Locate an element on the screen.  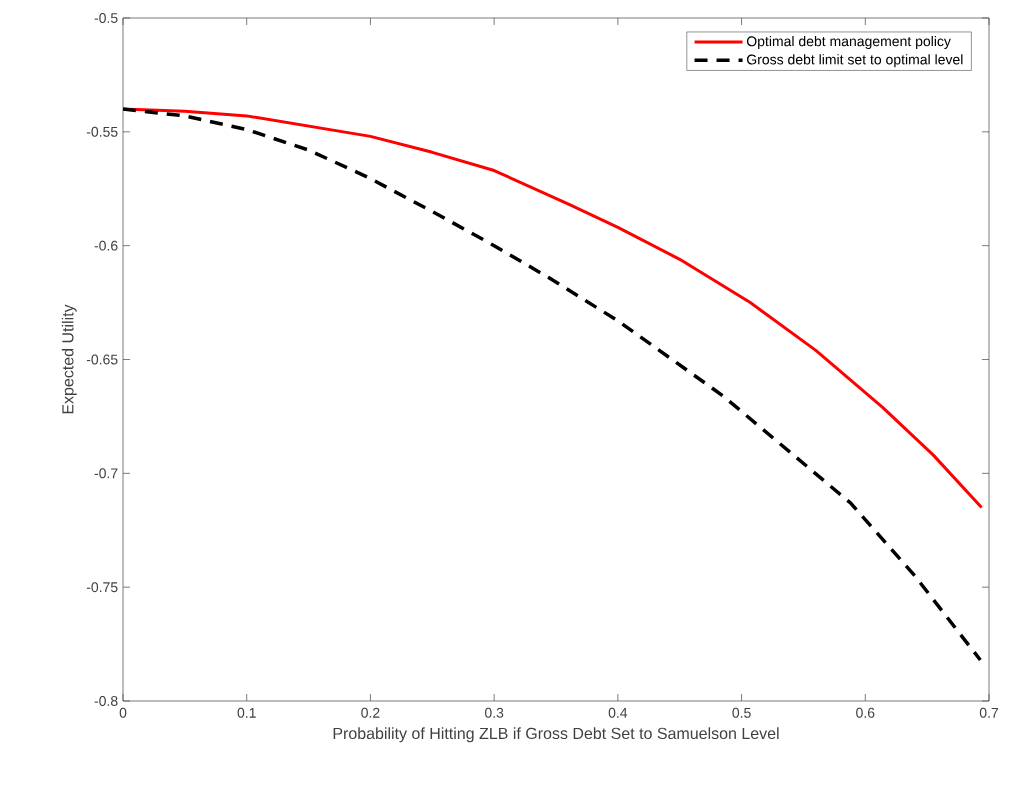
x-tick-label: 0.1 is located at coordinates (246, 712).